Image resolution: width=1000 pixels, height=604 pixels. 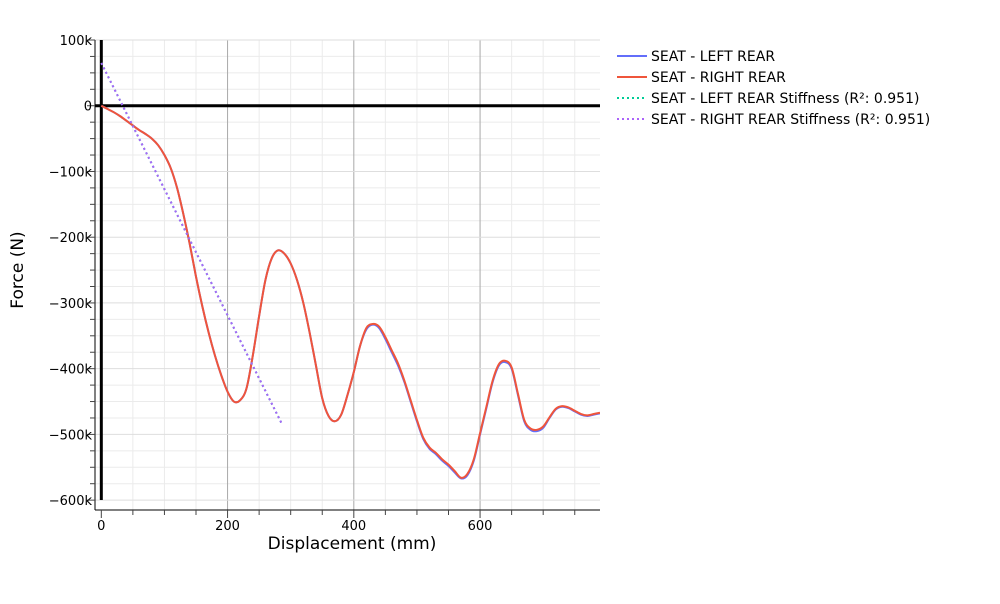 What do you see at coordinates (101, 526) in the screenshot?
I see `x-tick-label: 0` at bounding box center [101, 526].